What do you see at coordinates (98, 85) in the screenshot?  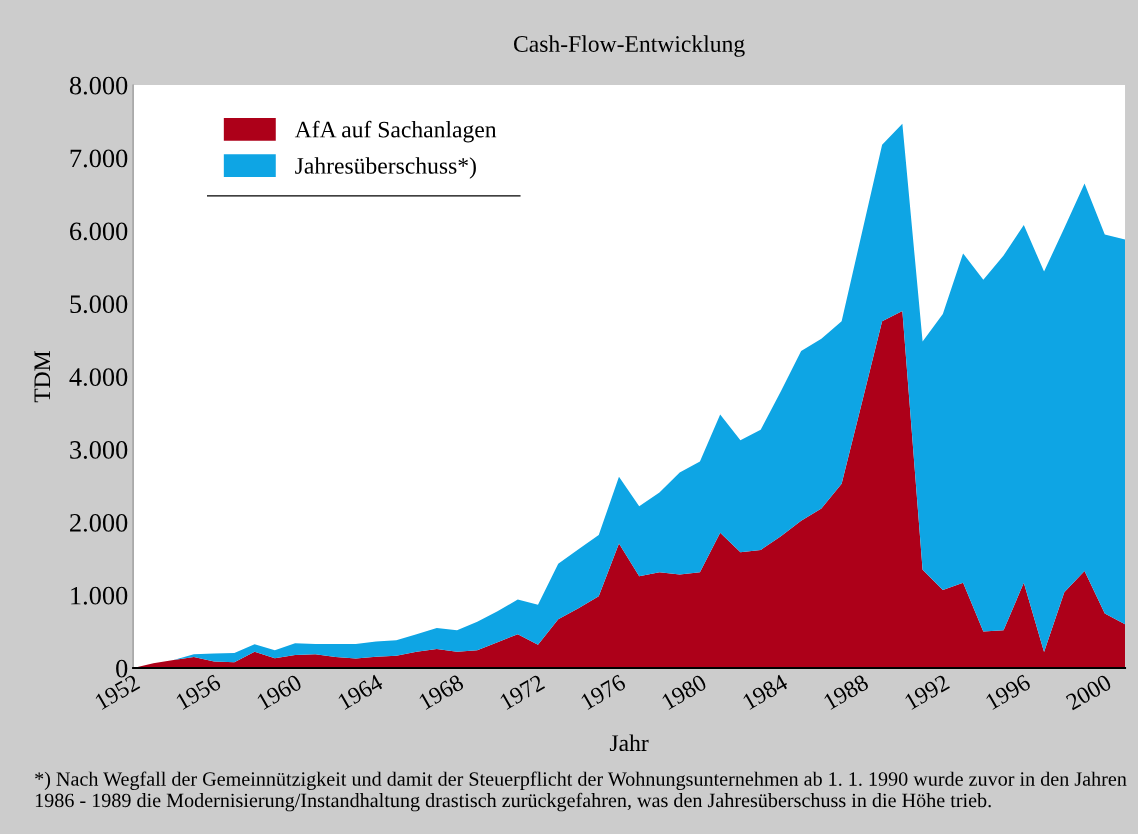 I see `y-tick-label: 8.000` at bounding box center [98, 85].